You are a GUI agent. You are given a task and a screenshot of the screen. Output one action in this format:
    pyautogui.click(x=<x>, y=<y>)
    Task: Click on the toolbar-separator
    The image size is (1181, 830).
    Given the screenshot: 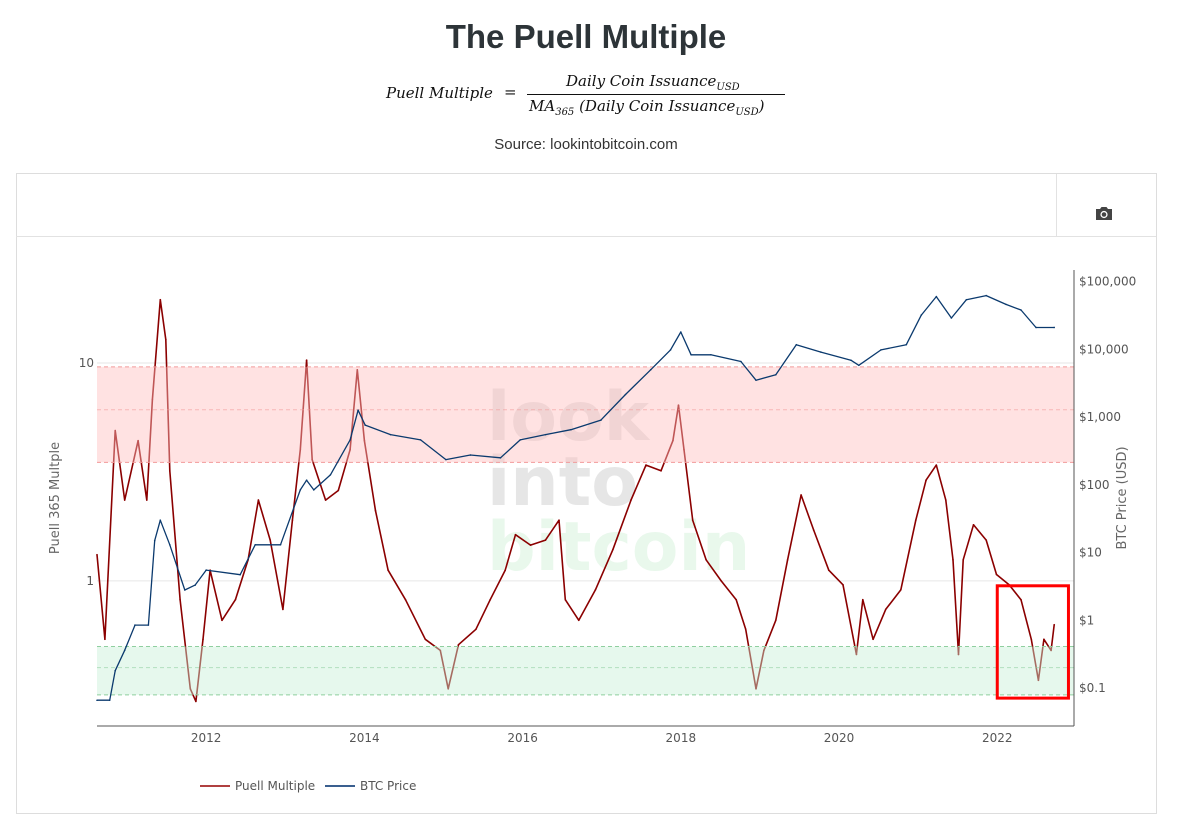 What is the action you would take?
    pyautogui.click(x=1056, y=205)
    